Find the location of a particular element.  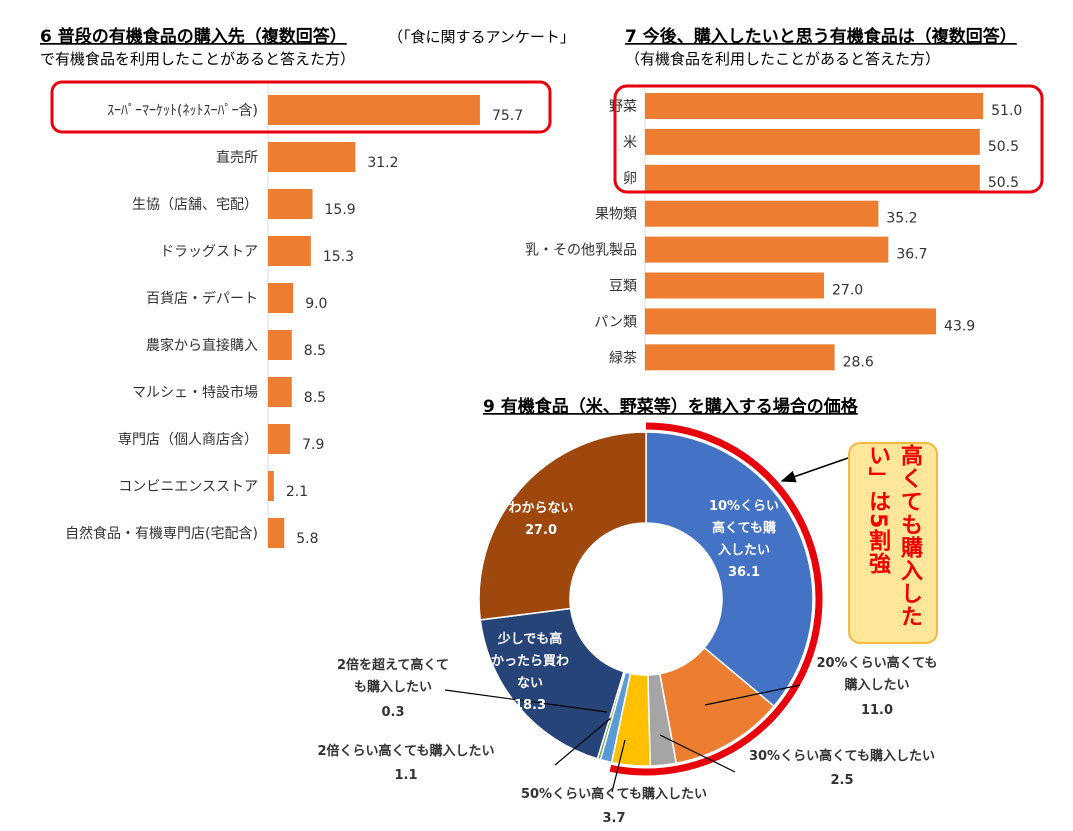

chart6-value-label: 31.2 is located at coordinates (382, 163).